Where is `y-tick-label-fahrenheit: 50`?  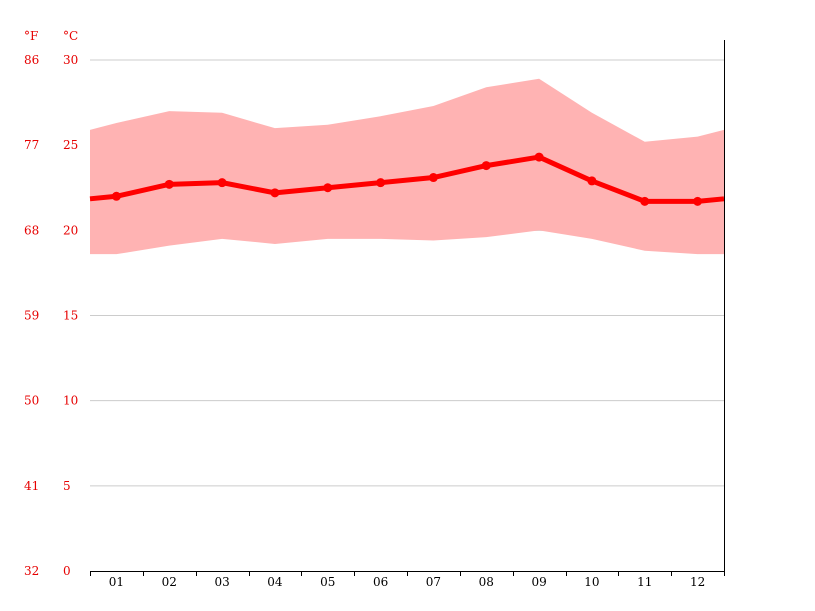 y-tick-label-fahrenheit: 50 is located at coordinates (31, 401).